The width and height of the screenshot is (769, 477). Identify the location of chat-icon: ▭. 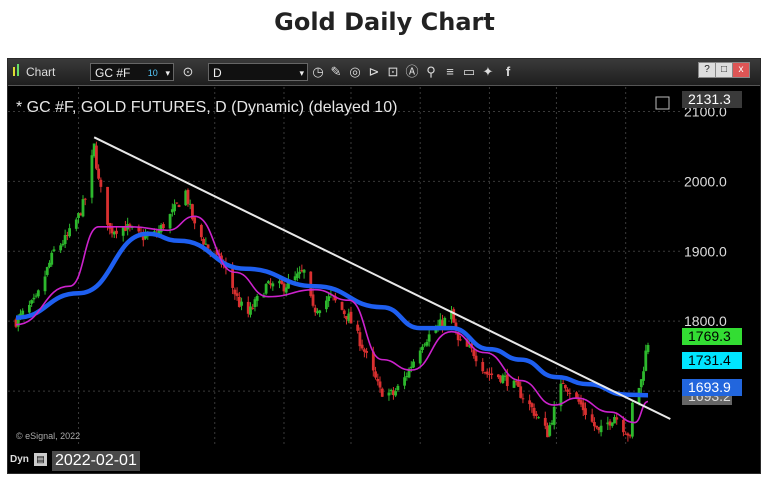
(469, 71).